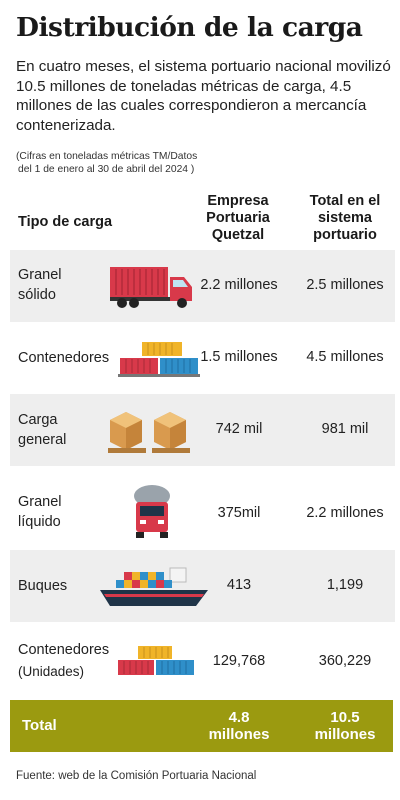 Image resolution: width=400 pixels, height=800 pixels. I want to click on value-total-sistema: 4.5 millones, so click(345, 357).